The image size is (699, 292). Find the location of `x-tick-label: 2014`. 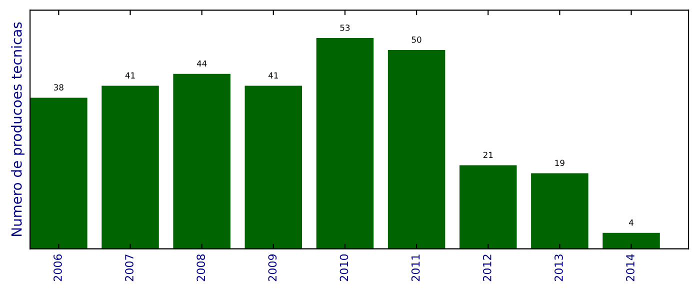

x-tick-label: 2014 is located at coordinates (630, 268).